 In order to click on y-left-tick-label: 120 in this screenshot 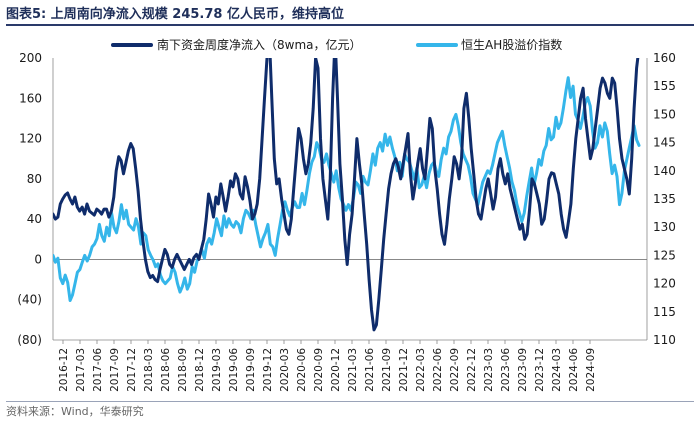, I will do `click(30, 139)`.